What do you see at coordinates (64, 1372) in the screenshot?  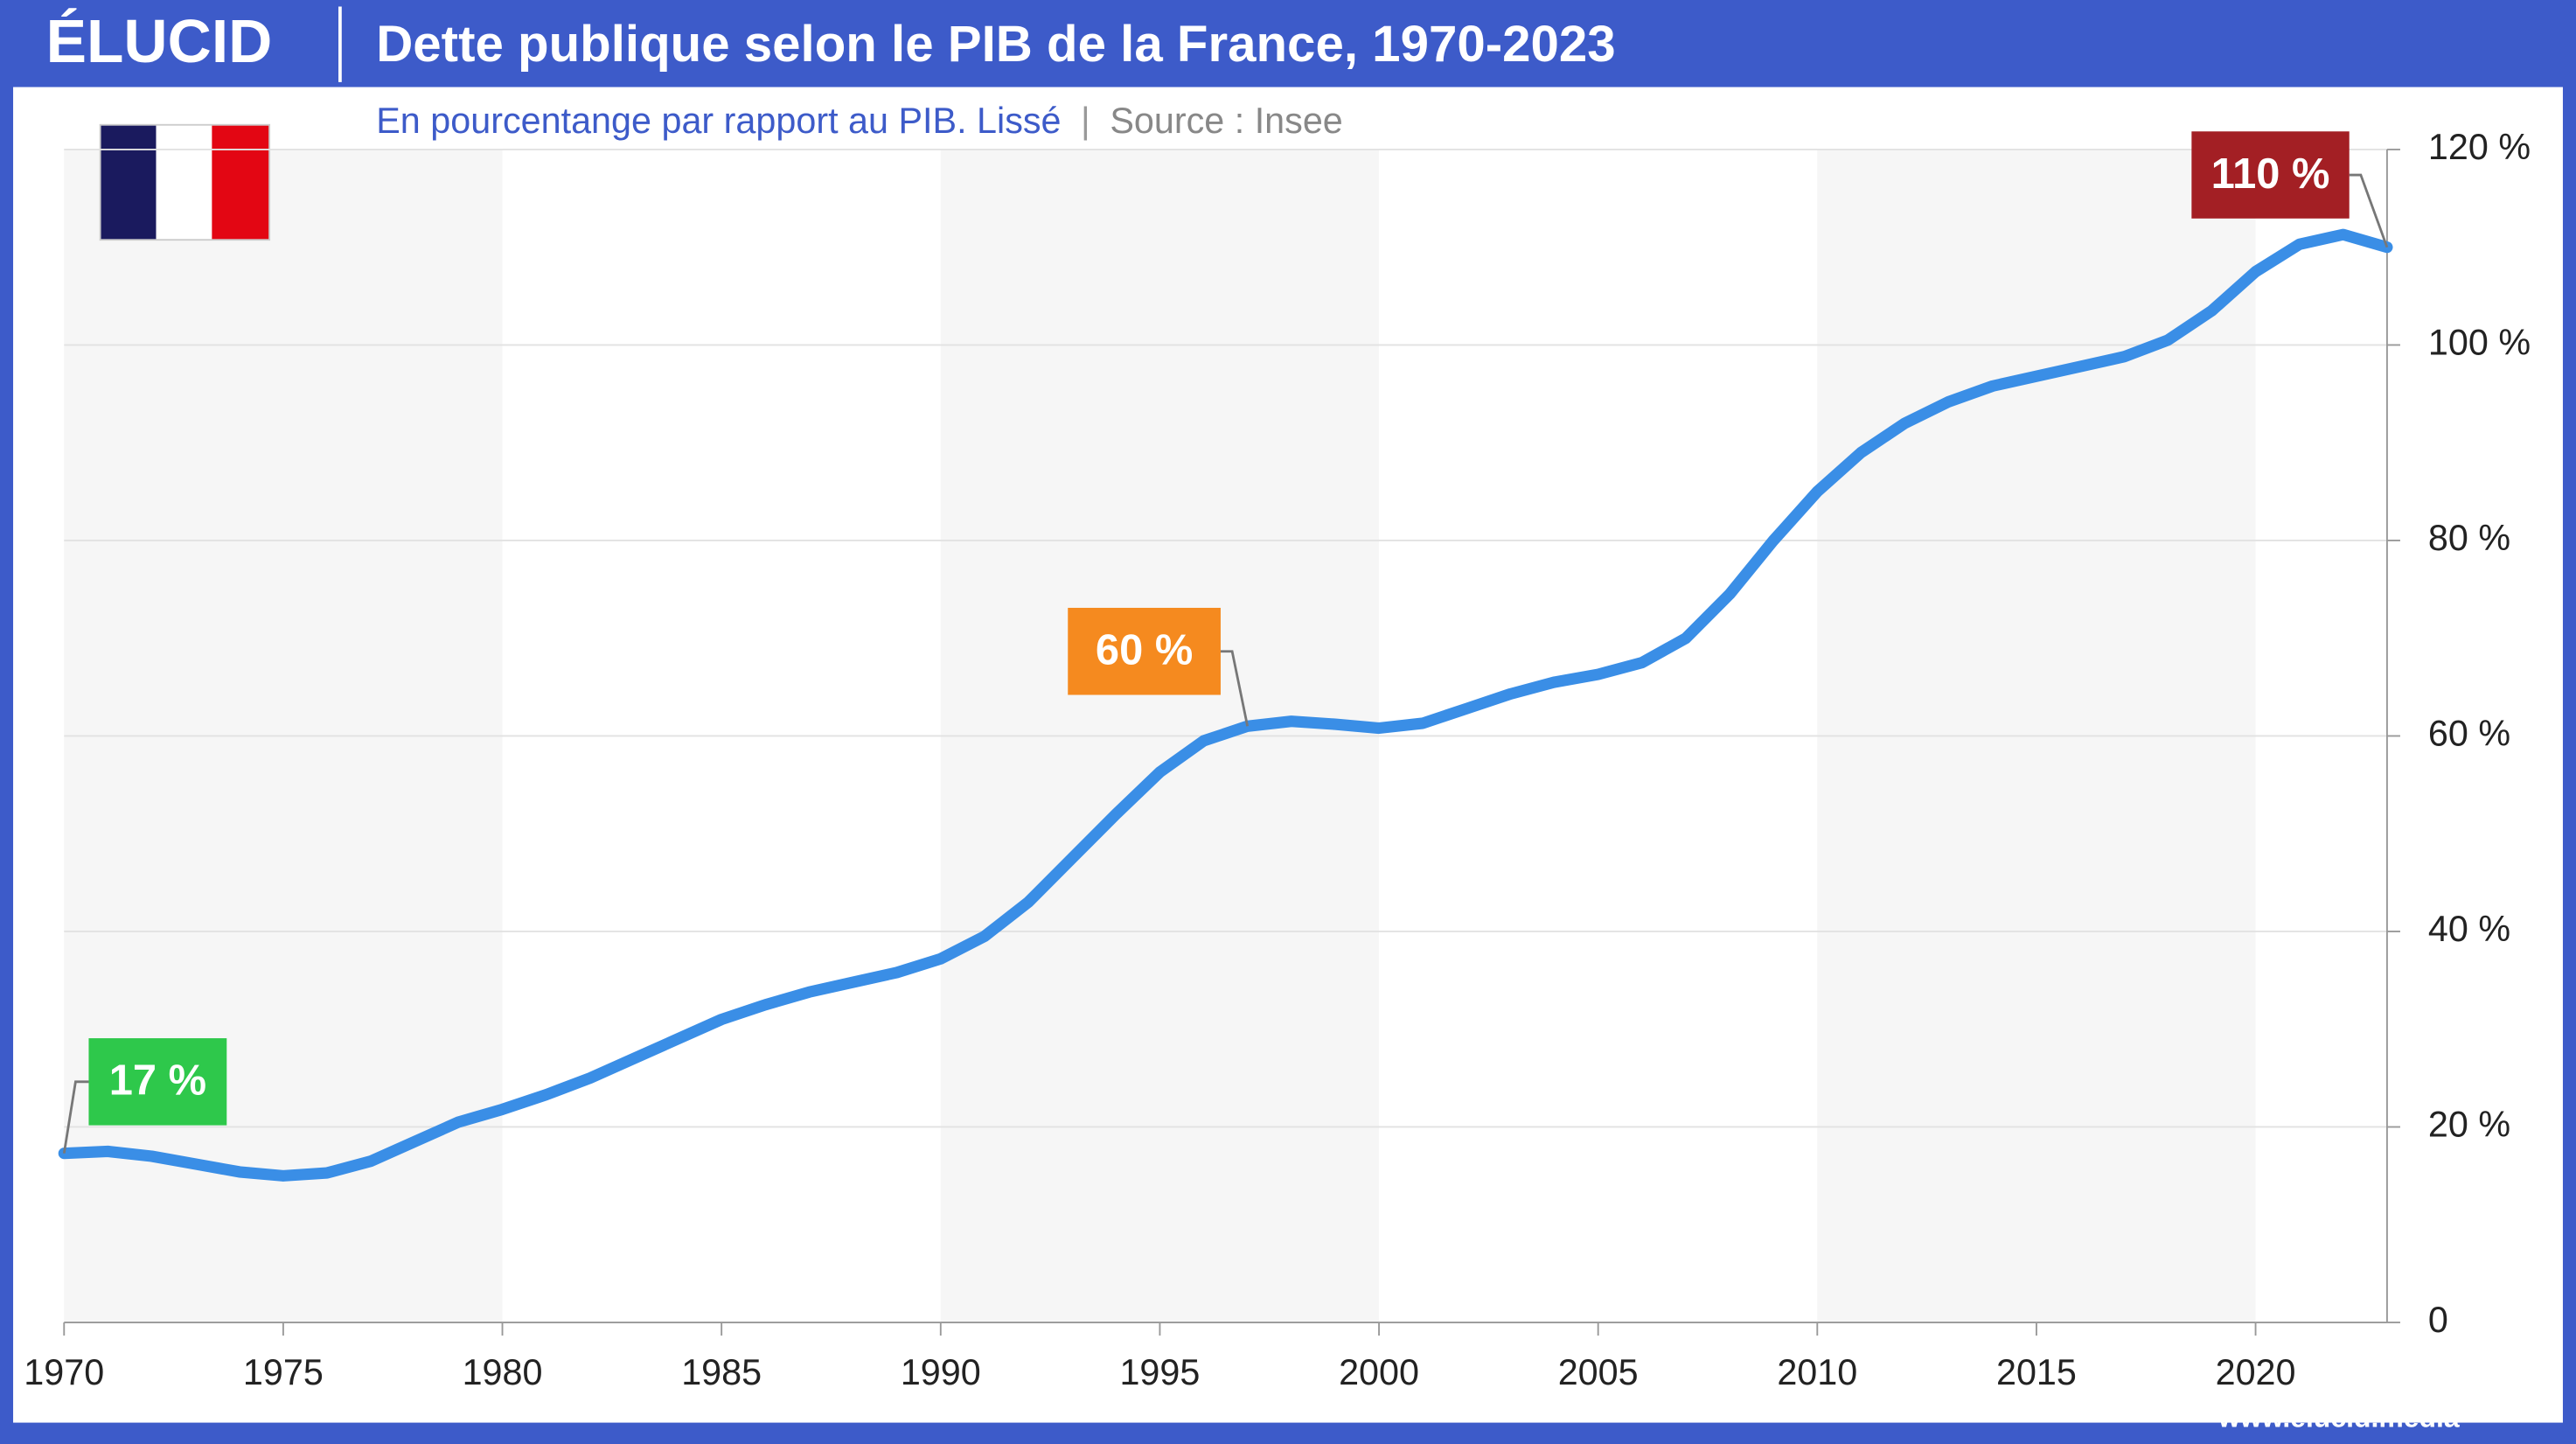 I see `x-tick-label: 1970` at bounding box center [64, 1372].